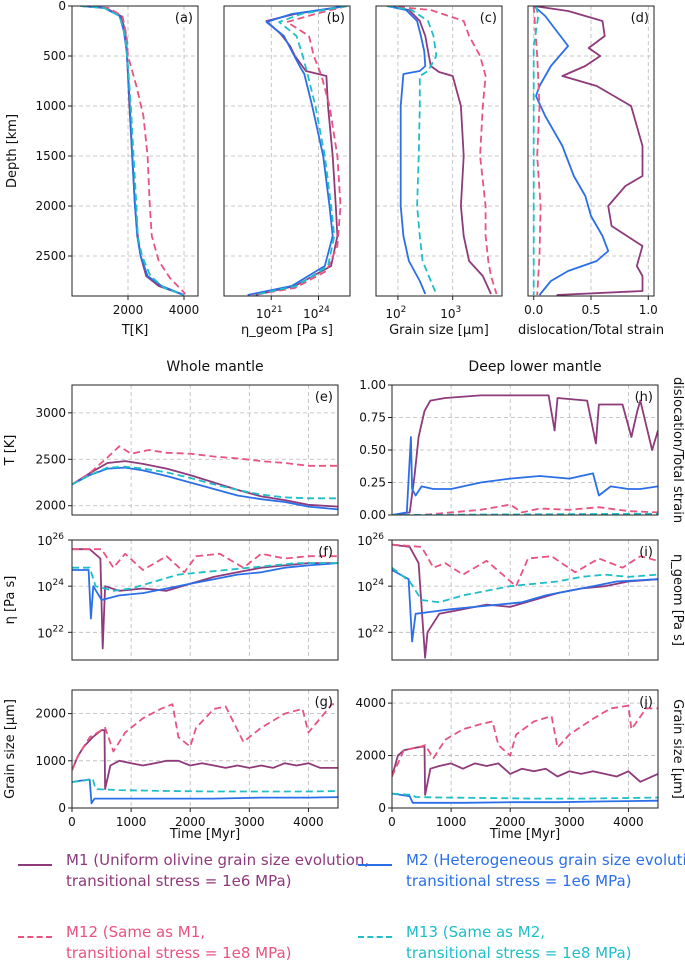  Describe the element at coordinates (10, 749) in the screenshot. I see `ylabel-g: Grain size [μm]` at that location.